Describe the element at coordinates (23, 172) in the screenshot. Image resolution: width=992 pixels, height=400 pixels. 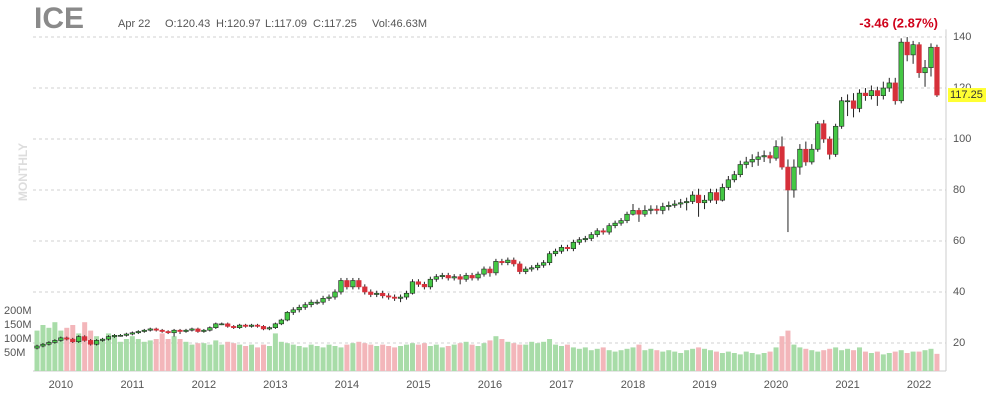
I see `interval: MONTHLY` at that location.